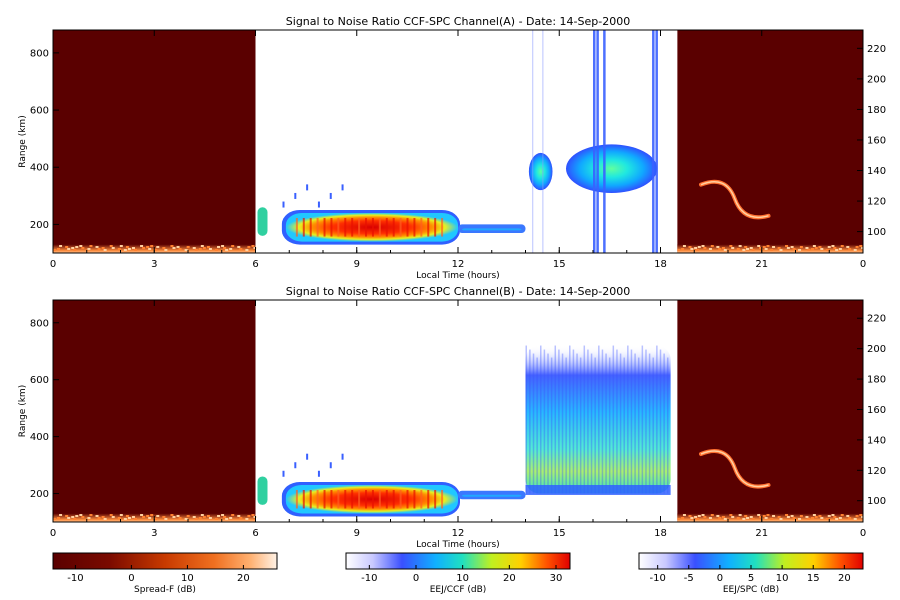 This screenshot has height=600, width=900. What do you see at coordinates (876, 410) in the screenshot?
I see `y2-tick-label: 160` at bounding box center [876, 410].